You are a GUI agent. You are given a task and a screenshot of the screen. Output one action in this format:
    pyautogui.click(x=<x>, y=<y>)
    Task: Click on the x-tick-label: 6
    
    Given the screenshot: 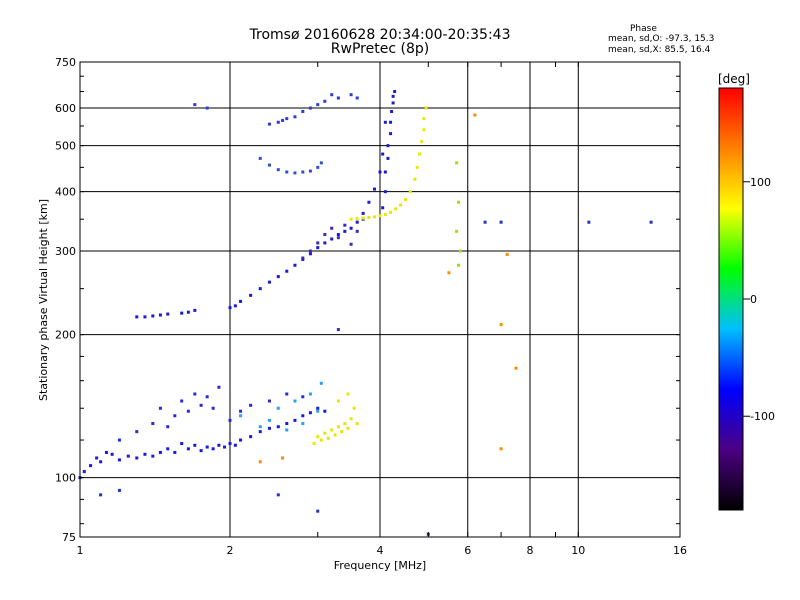 What is the action you would take?
    pyautogui.click(x=467, y=550)
    